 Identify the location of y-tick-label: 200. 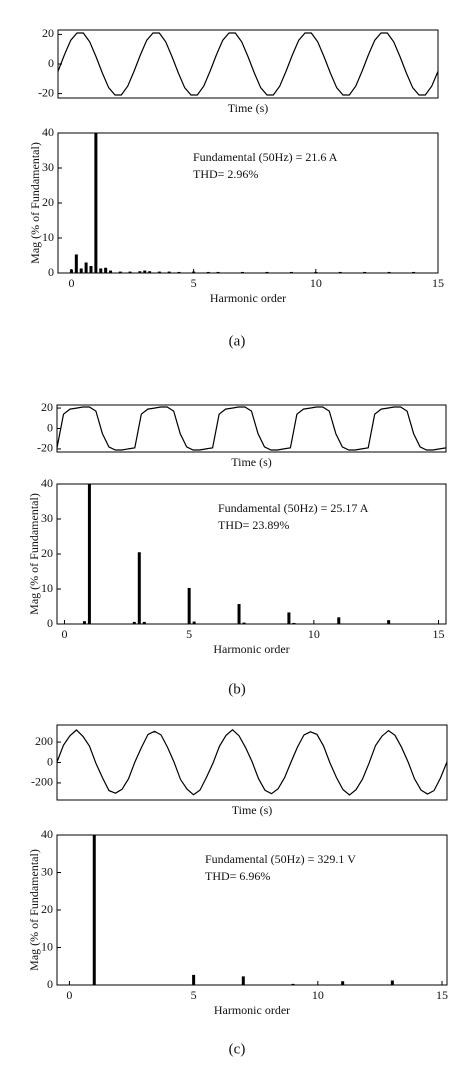
(44, 741).